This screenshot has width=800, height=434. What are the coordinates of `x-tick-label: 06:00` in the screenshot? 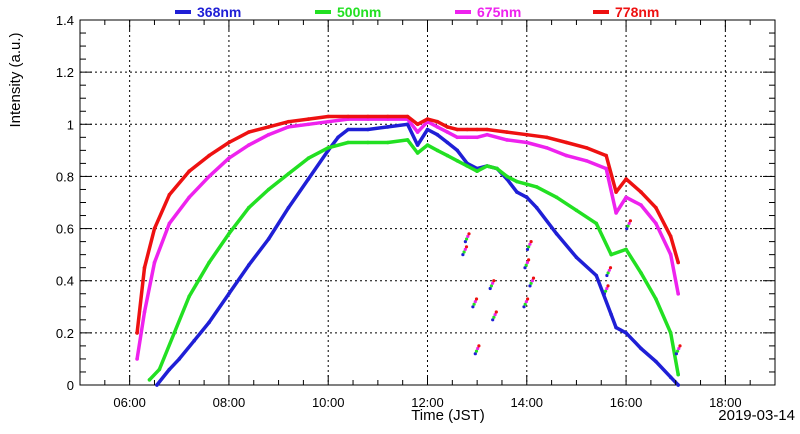 It's located at (129, 402).